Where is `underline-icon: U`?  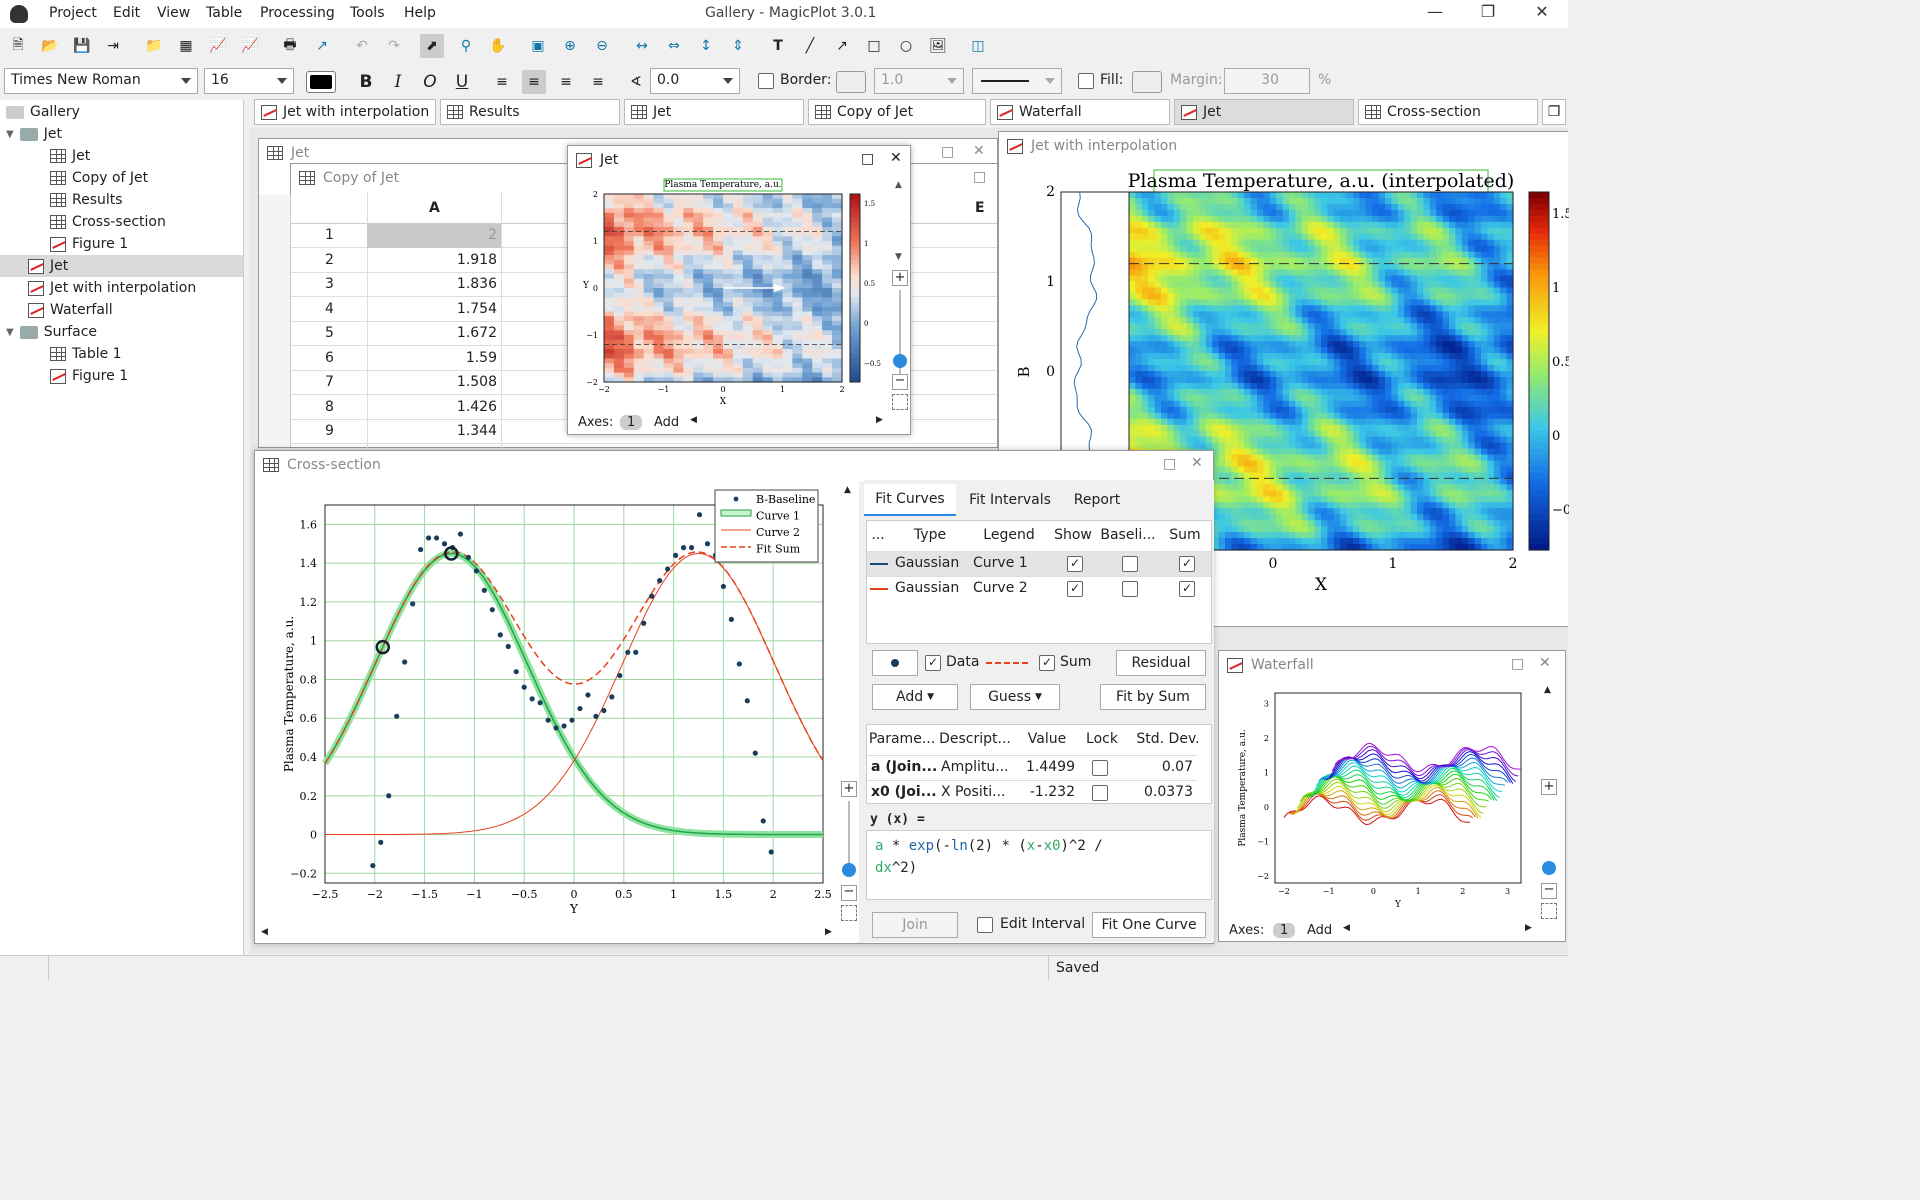
underline-icon: U is located at coordinates (462, 82).